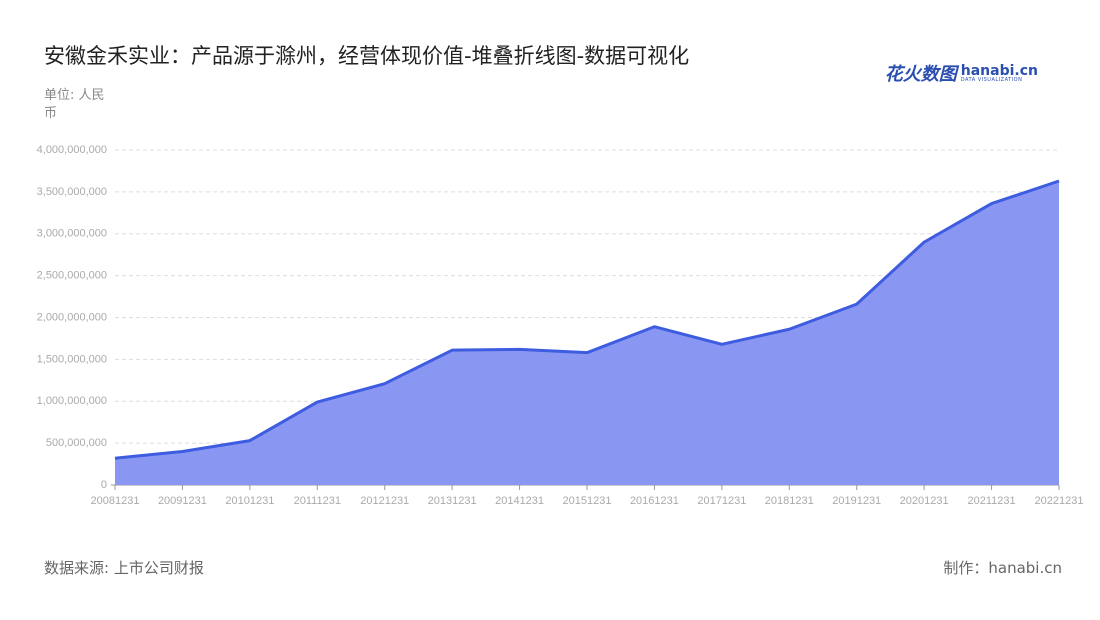 The height and width of the screenshot is (620, 1100). Describe the element at coordinates (104, 485) in the screenshot. I see `y-tick-label: 0` at that location.